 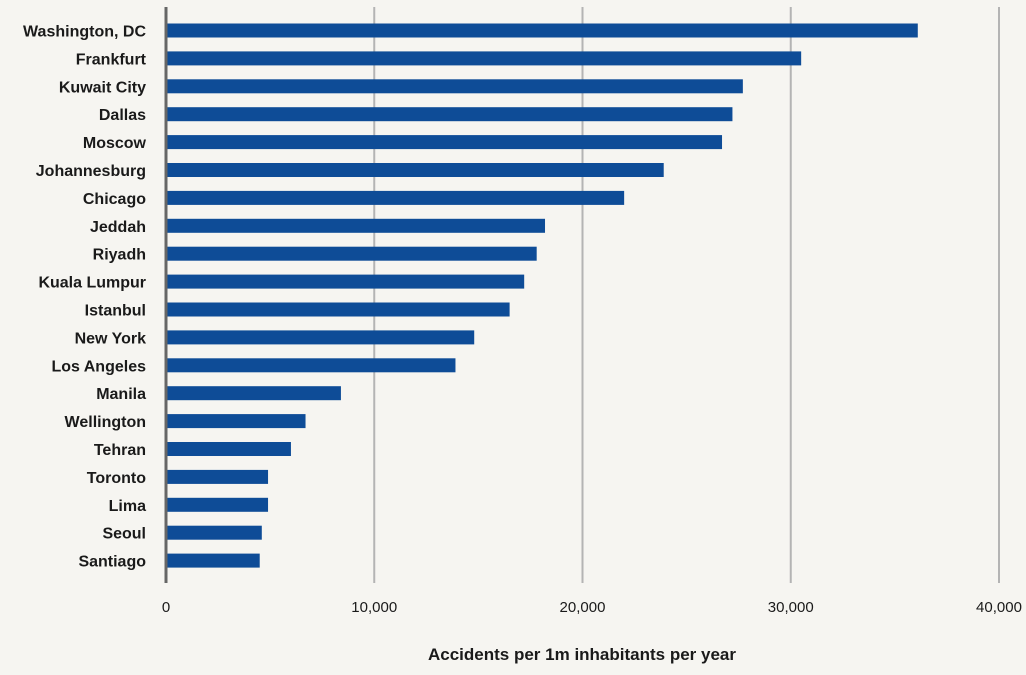 I want to click on category-label: Toronto, so click(x=116, y=478).